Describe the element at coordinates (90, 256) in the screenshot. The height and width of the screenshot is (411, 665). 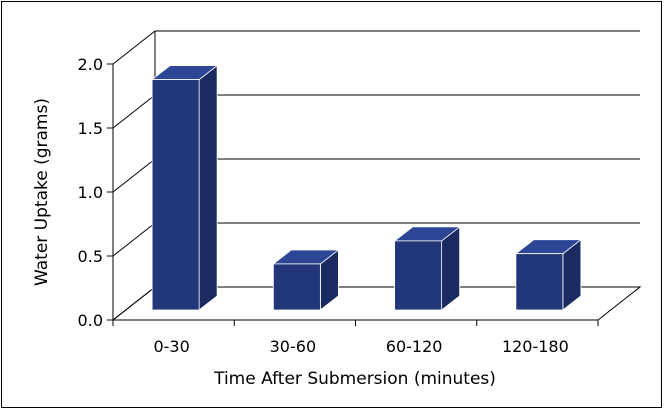
I see `y-tick-label: 0.5` at that location.